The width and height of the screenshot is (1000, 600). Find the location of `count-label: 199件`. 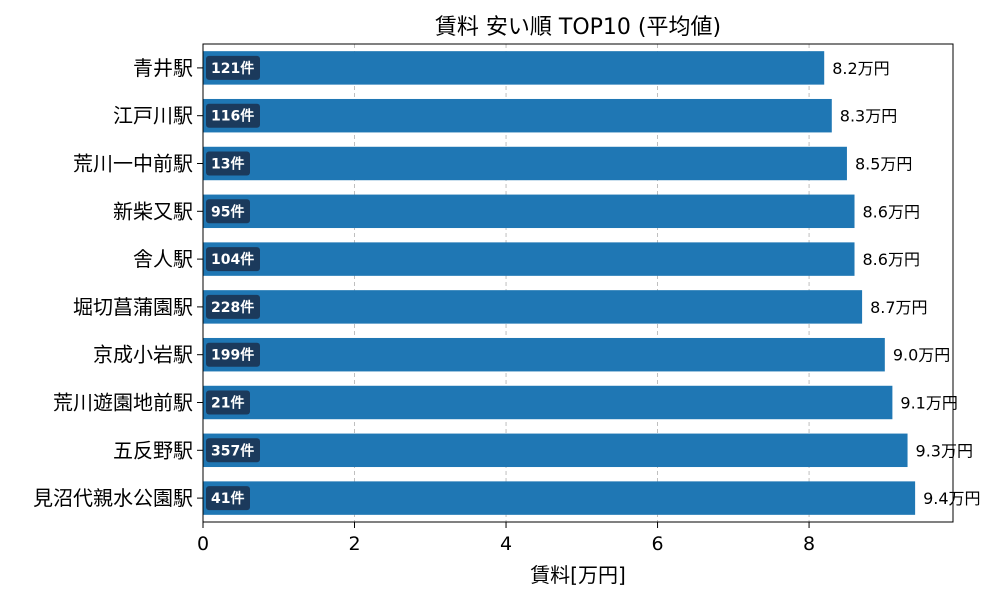

count-label: 199件 is located at coordinates (232, 355).